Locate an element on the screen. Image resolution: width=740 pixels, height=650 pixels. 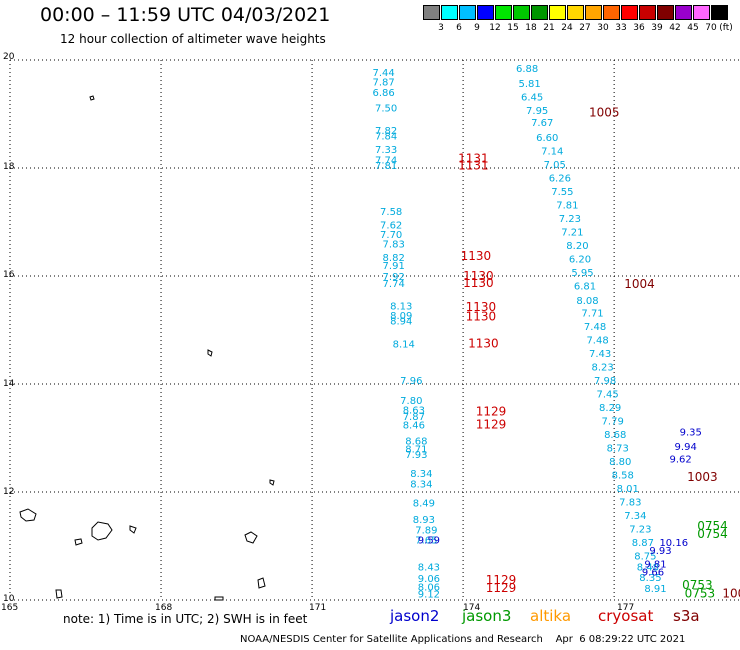
swh-value: 7.70 is located at coordinates (391, 235).